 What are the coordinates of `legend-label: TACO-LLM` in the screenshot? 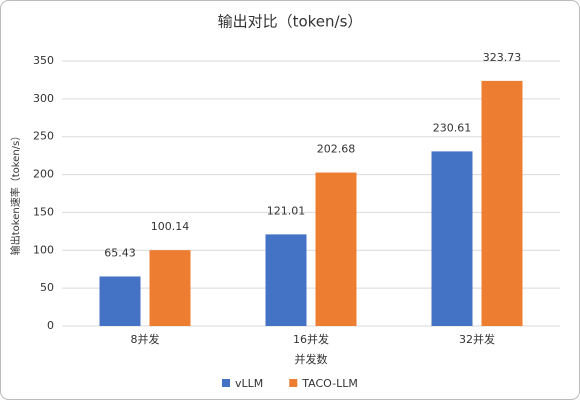 It's located at (329, 383).